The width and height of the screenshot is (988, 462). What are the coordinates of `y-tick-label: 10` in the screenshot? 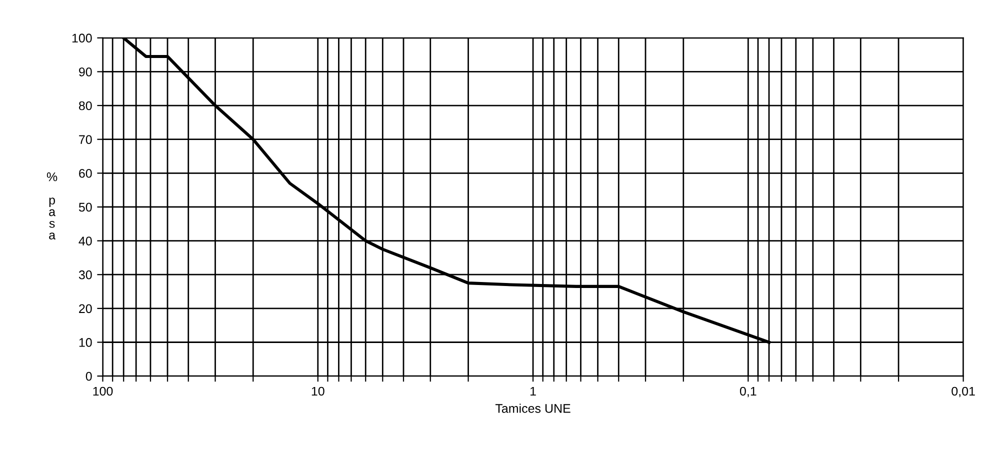 It's located at (85, 342).